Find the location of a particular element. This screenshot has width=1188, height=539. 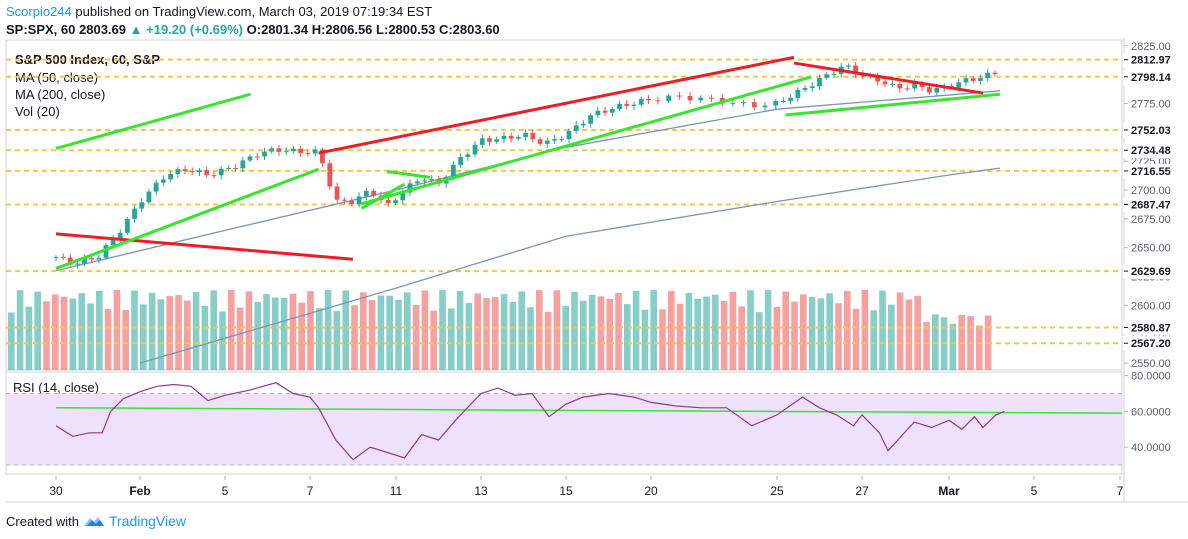

author-link: Scorpio244 is located at coordinates (39, 11).